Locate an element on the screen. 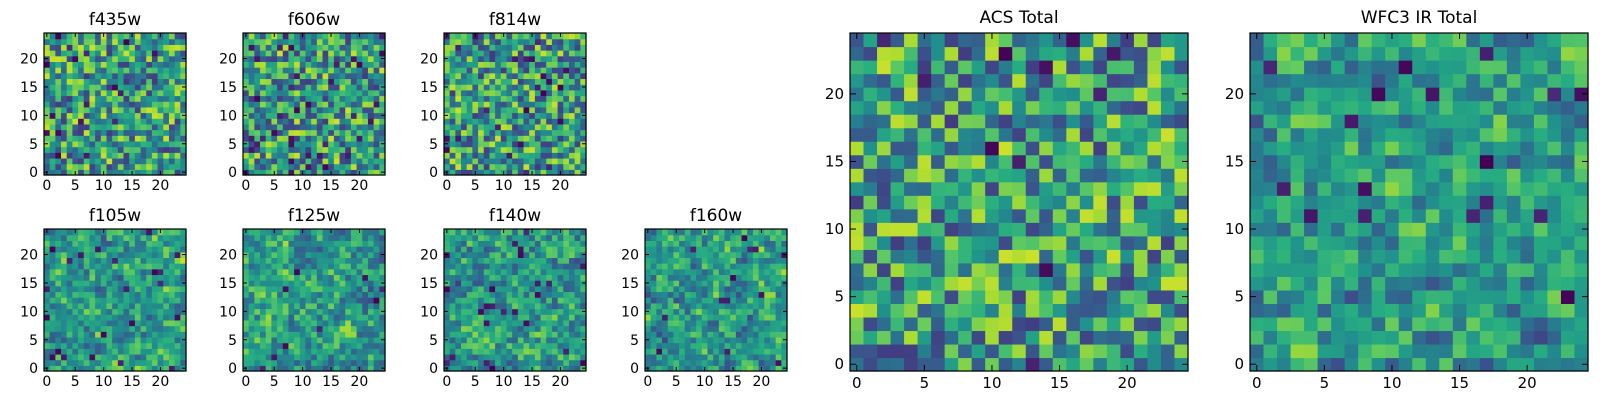  y-tick-label: 15 is located at coordinates (429, 88).